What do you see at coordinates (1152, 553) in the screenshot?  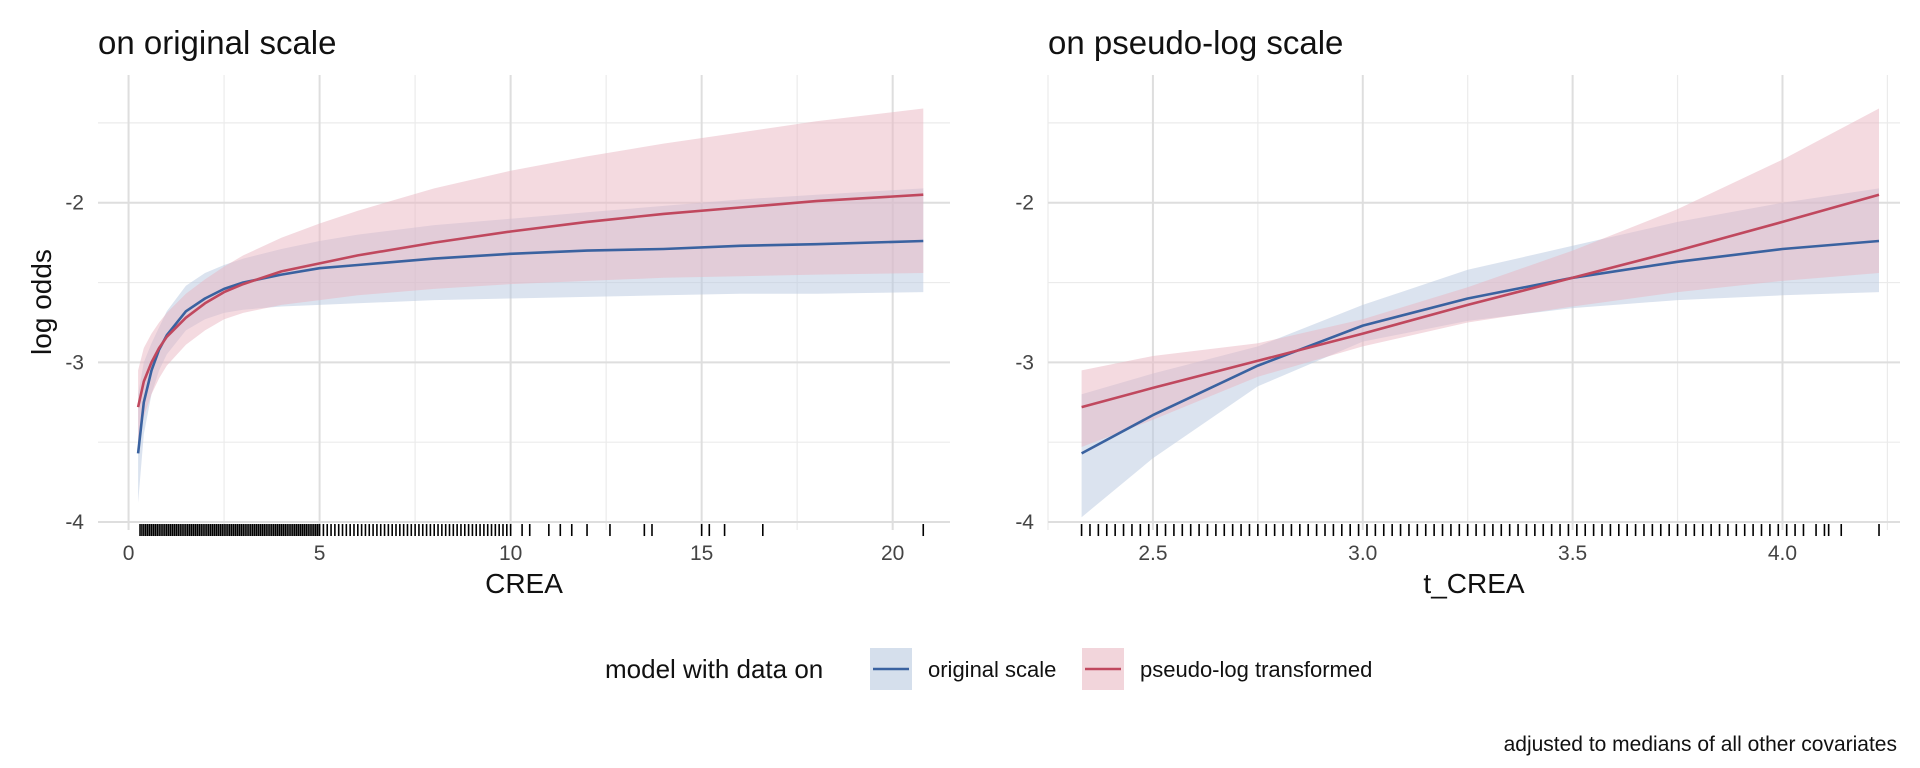 I see `x-tick-label: 2.5` at bounding box center [1152, 553].